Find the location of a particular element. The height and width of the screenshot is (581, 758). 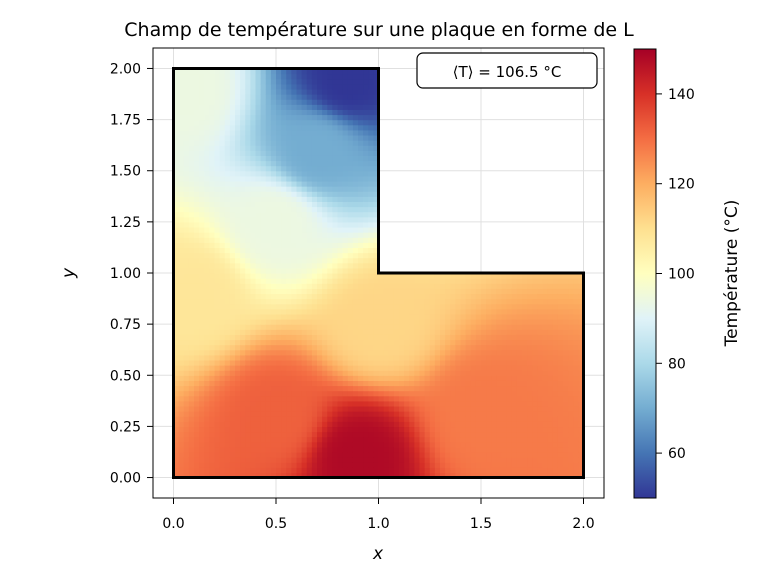

x-tick-label: 0.5 is located at coordinates (276, 524).